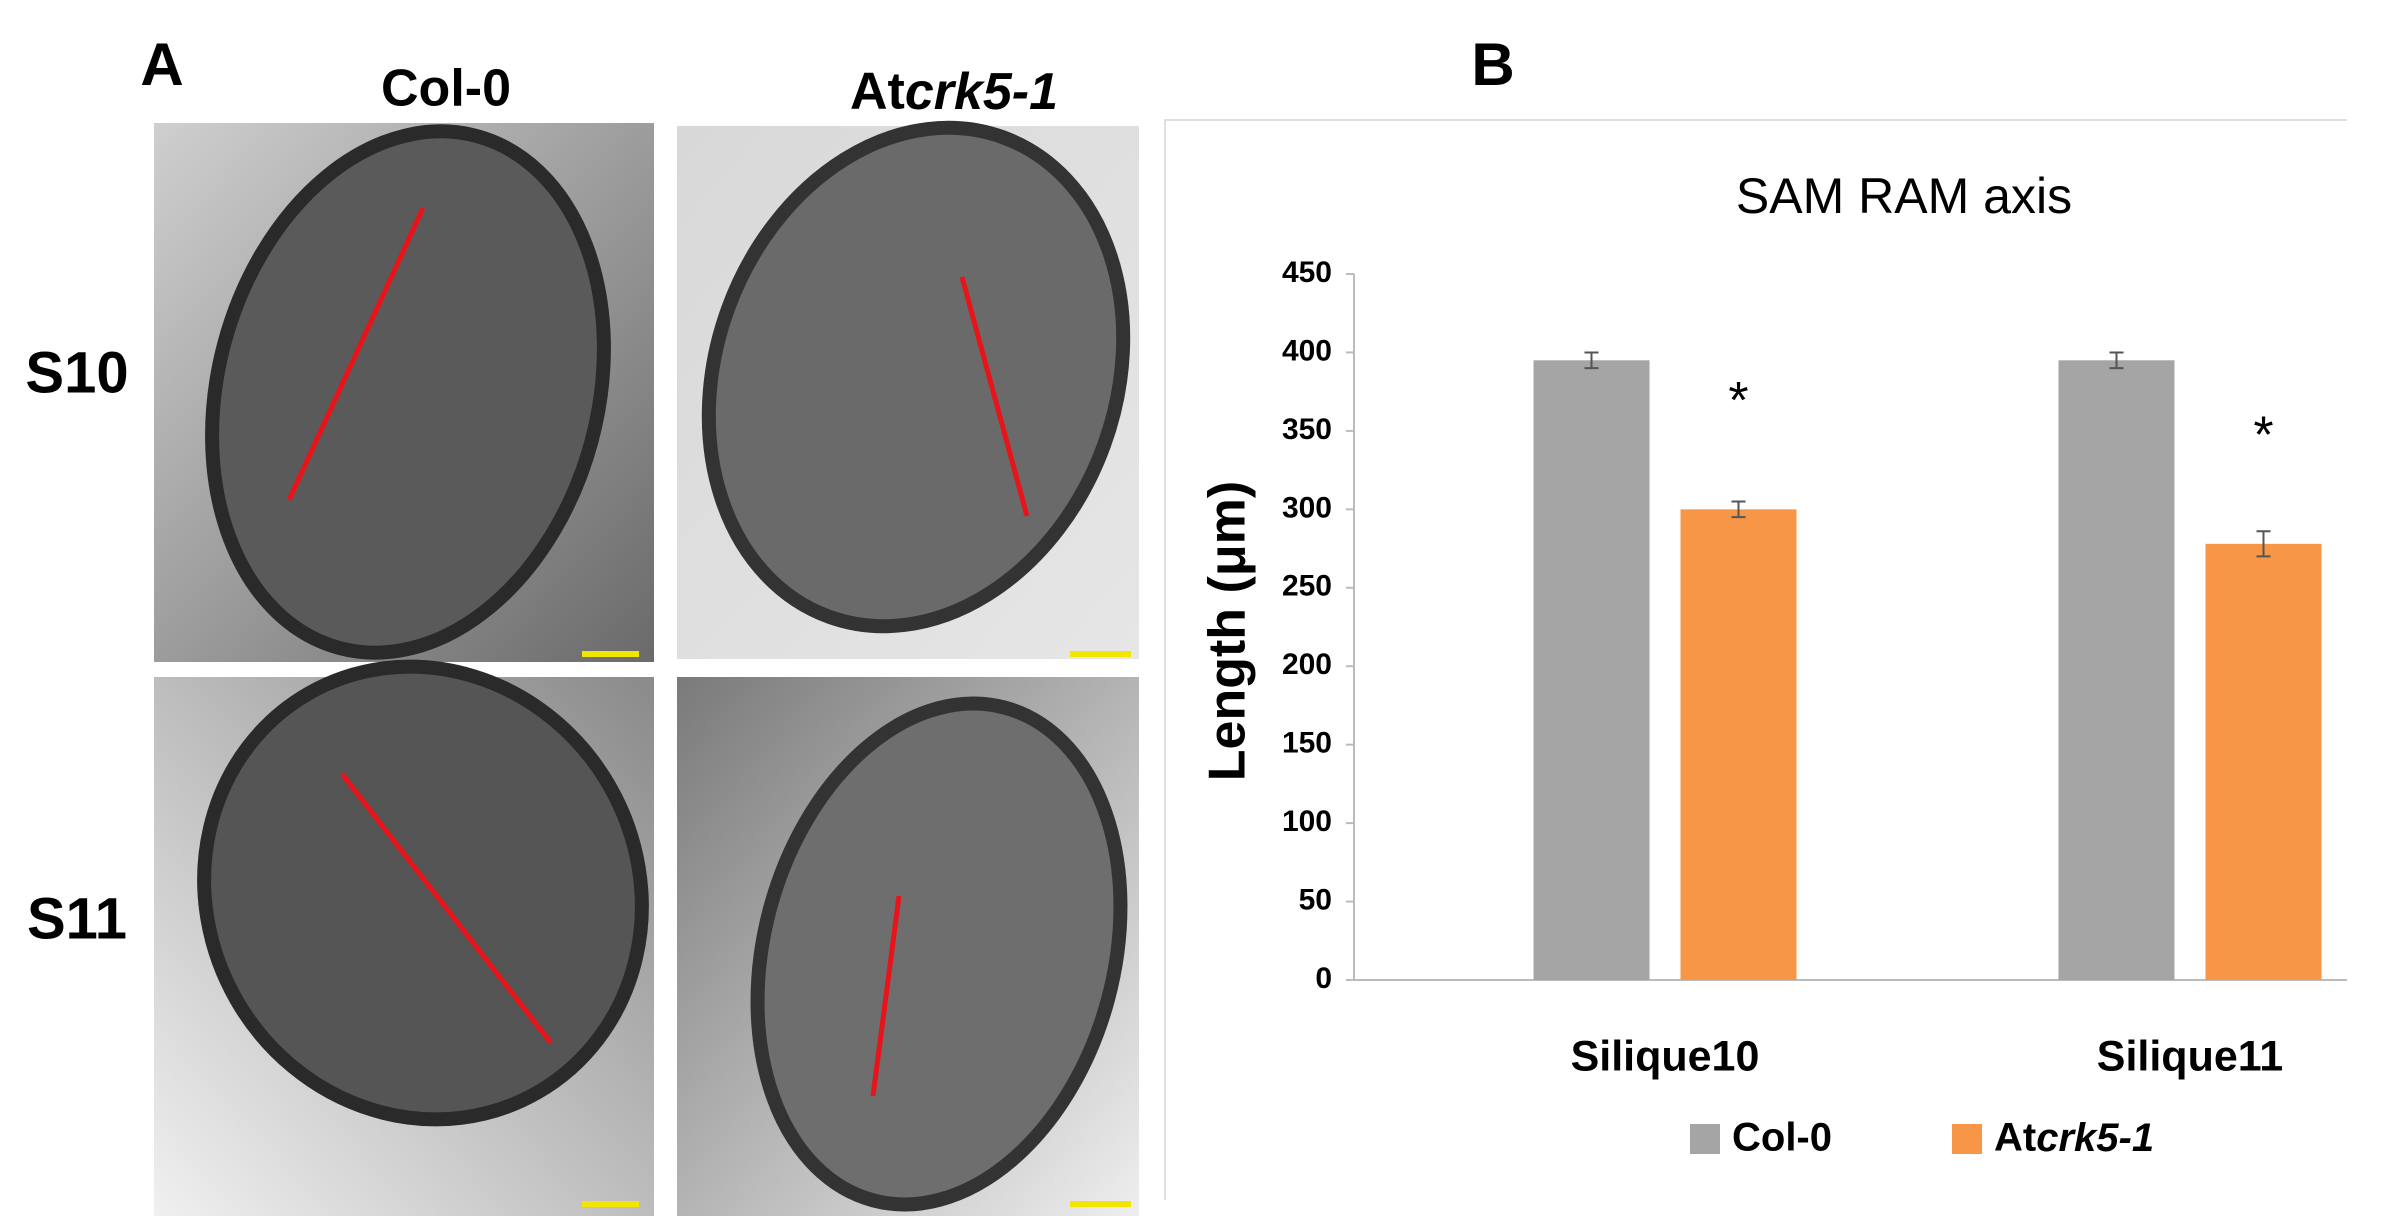  What do you see at coordinates (1665, 1056) in the screenshot?
I see `x-tick-label: Silique10` at bounding box center [1665, 1056].